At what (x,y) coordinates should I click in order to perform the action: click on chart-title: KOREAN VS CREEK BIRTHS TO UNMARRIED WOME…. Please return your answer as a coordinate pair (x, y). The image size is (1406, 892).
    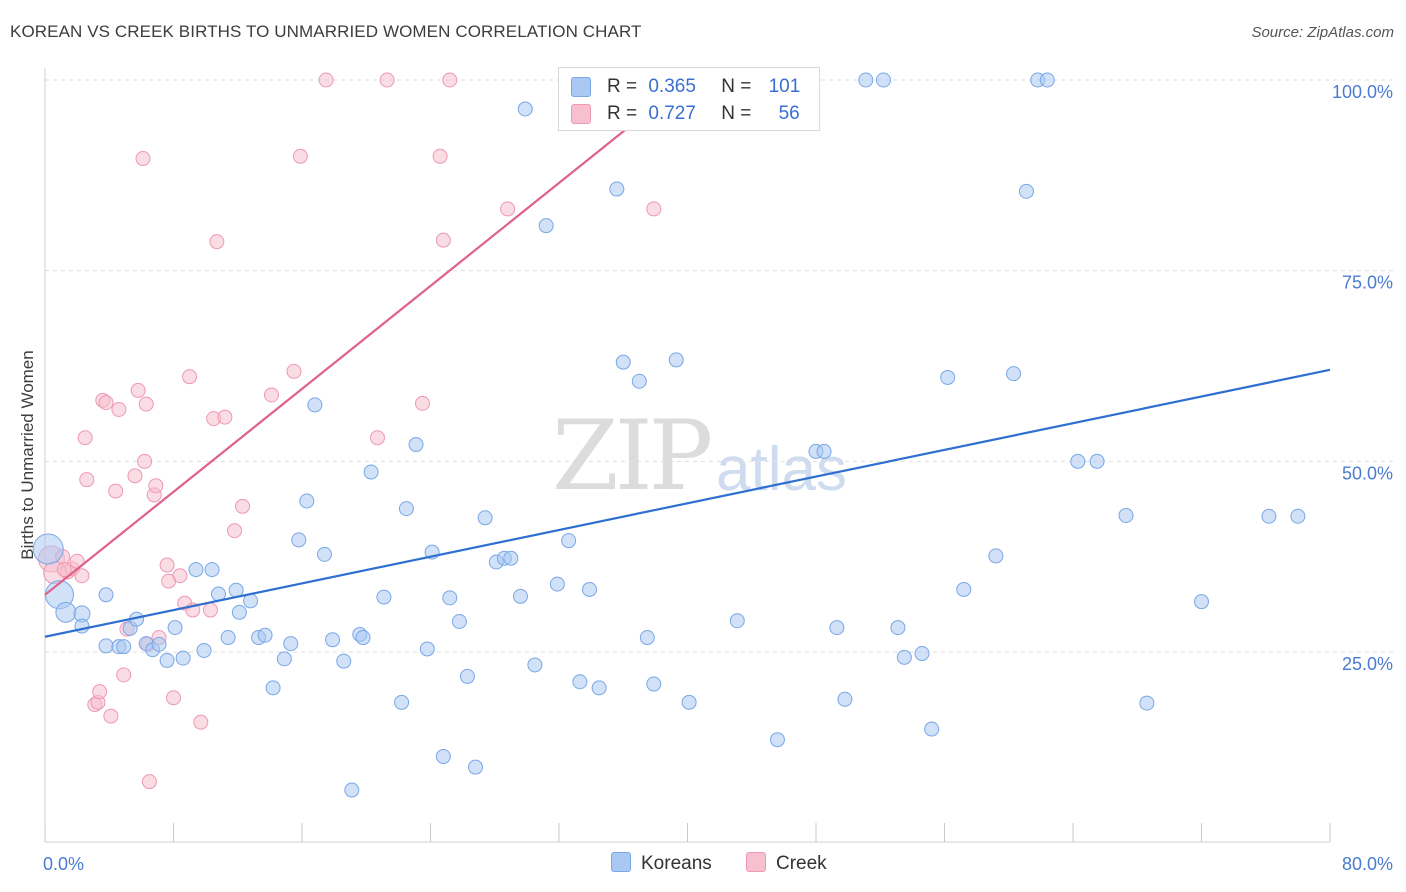
    Looking at the image, I should click on (326, 31).